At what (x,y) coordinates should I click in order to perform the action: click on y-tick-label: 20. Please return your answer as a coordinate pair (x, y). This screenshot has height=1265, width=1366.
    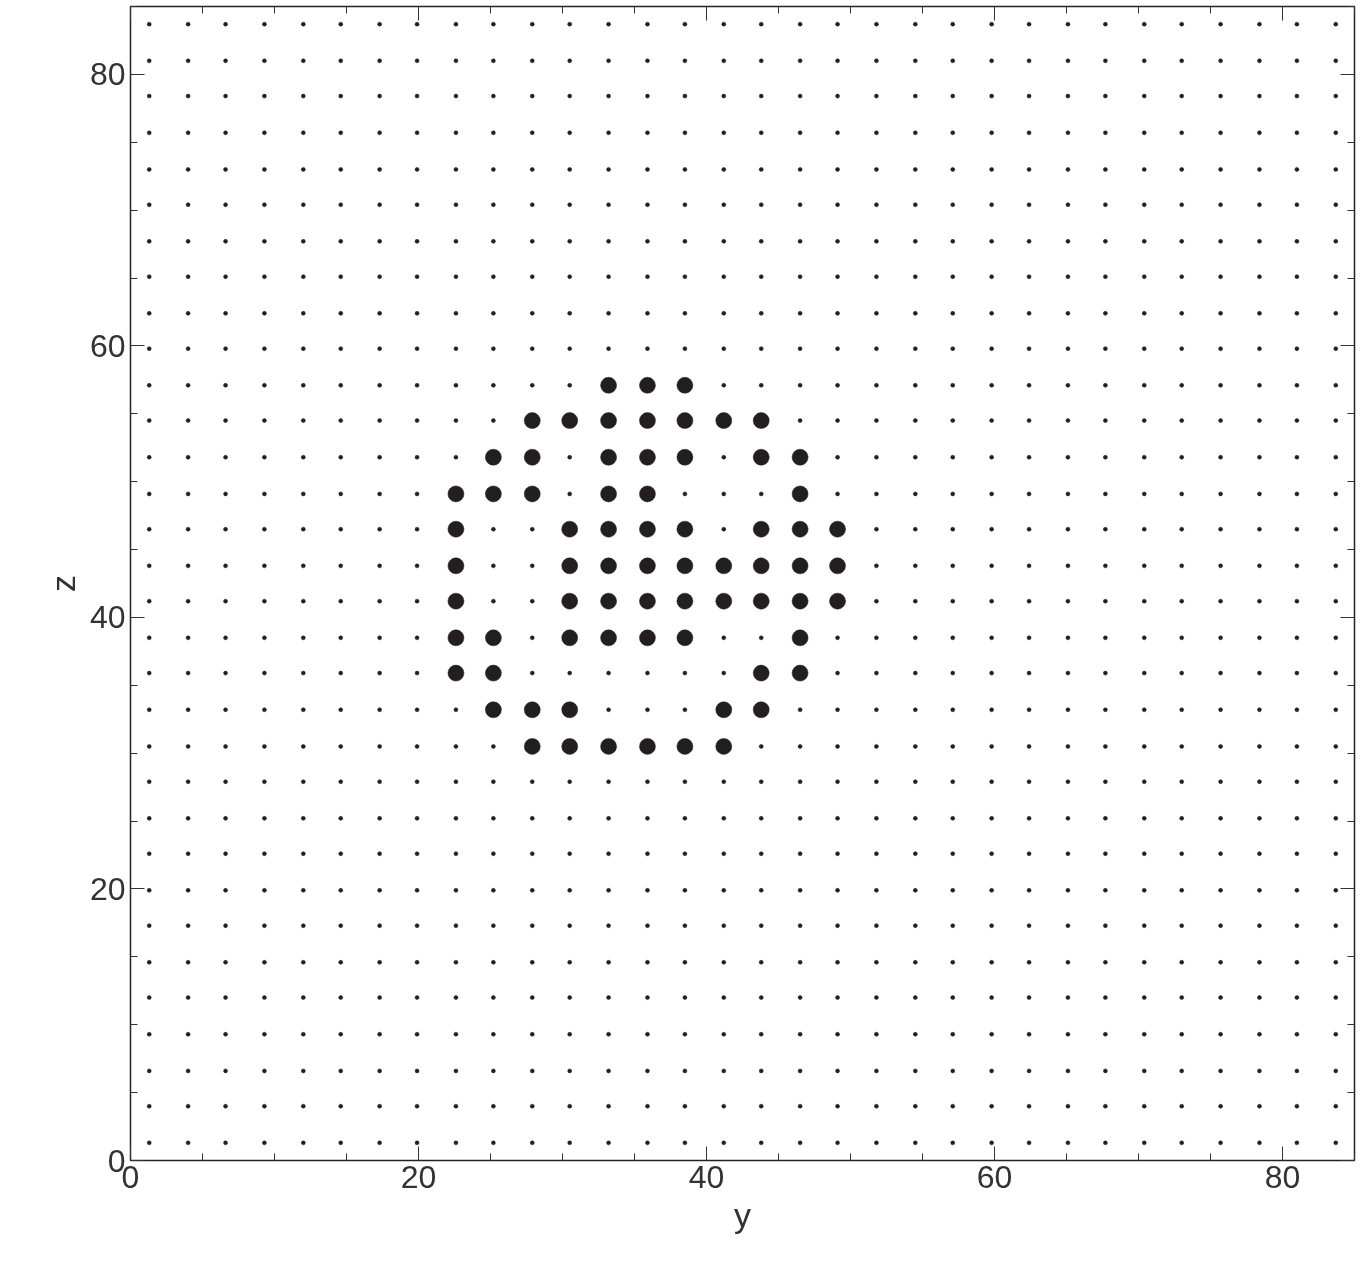
    Looking at the image, I should click on (107, 888).